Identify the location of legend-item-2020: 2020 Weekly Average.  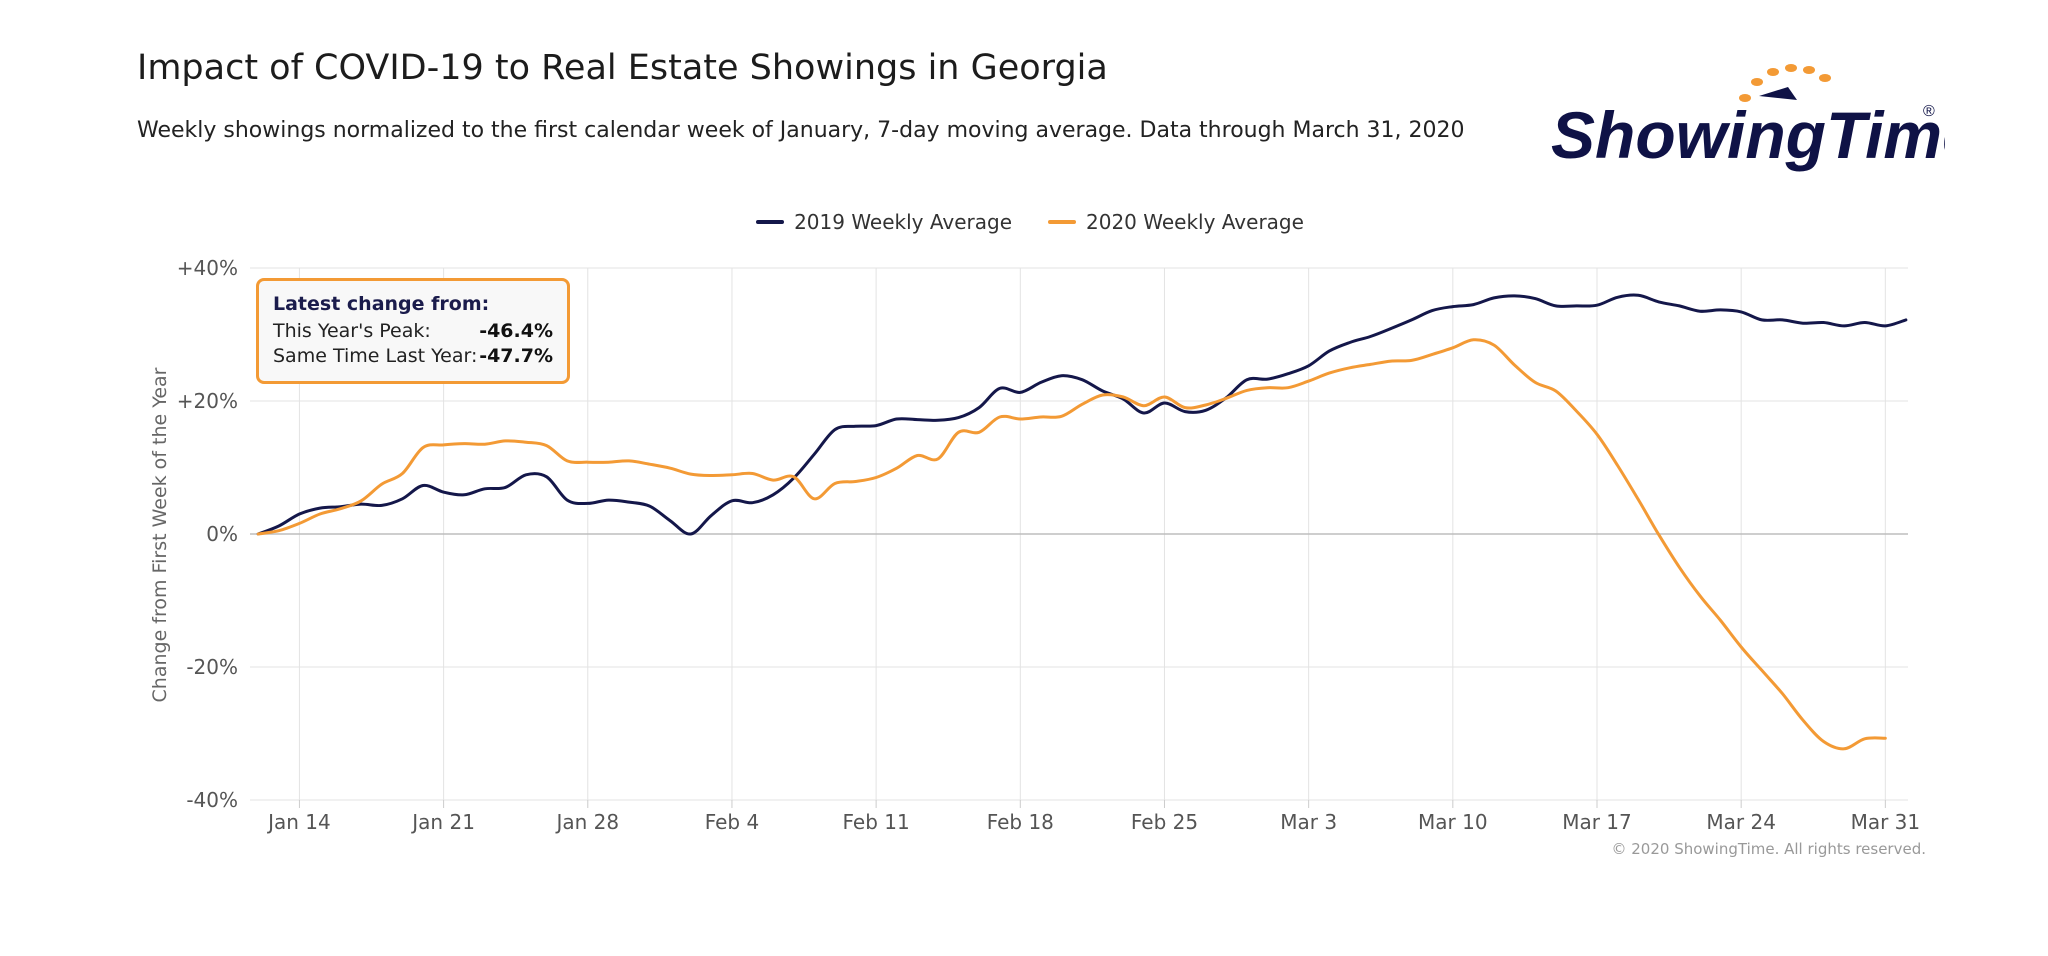
(1176, 222).